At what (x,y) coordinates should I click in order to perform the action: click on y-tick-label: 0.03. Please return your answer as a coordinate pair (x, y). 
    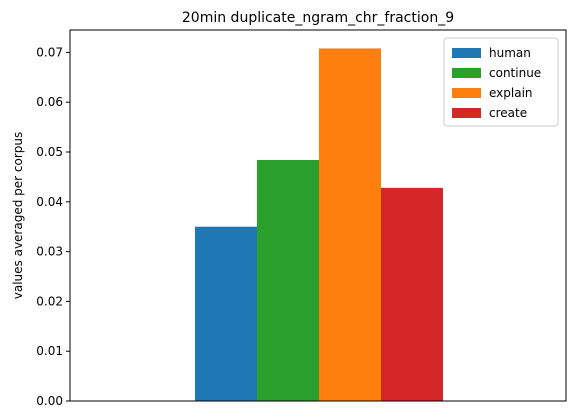
    Looking at the image, I should click on (49, 252).